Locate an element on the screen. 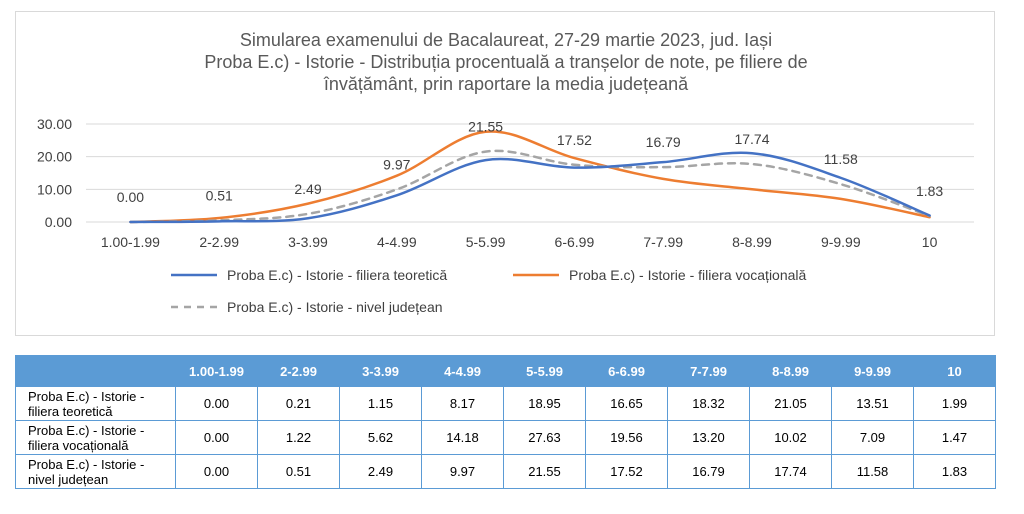 This screenshot has width=1024, height=514. table-corner-header is located at coordinates (95, 371).